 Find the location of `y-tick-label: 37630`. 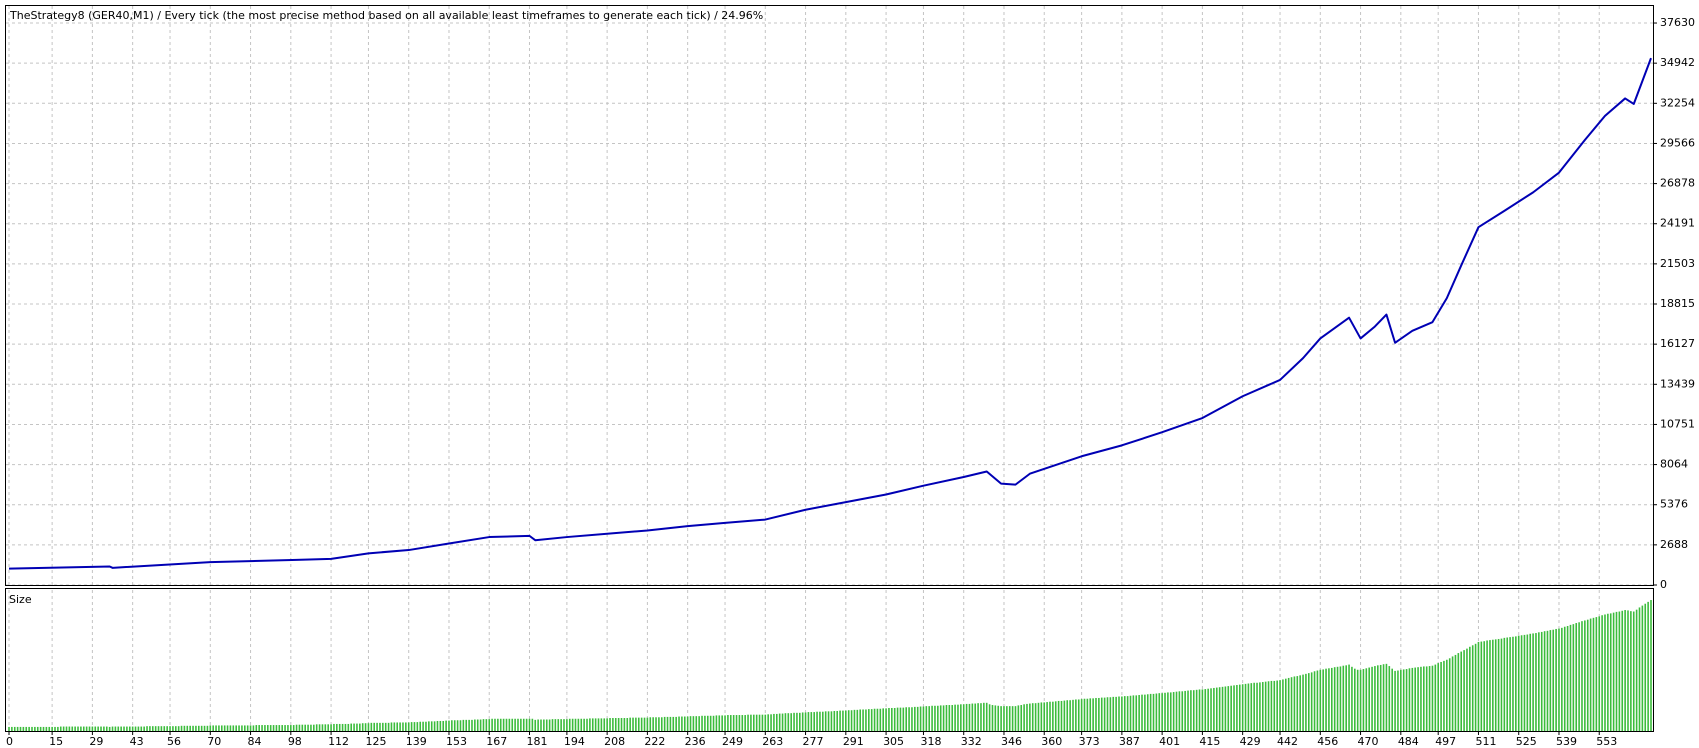

y-tick-label: 37630 is located at coordinates (1677, 22).